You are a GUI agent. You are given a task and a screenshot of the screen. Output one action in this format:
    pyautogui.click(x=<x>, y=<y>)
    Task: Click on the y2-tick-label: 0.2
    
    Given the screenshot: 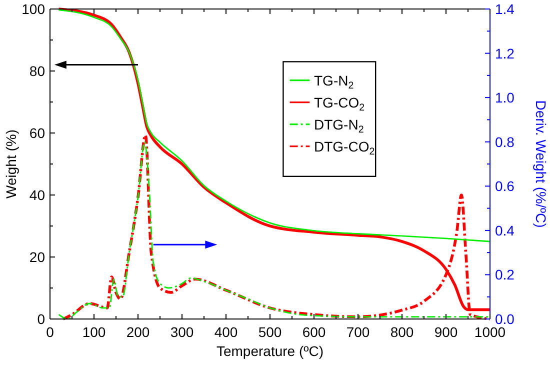 What is the action you would take?
    pyautogui.click(x=505, y=274)
    